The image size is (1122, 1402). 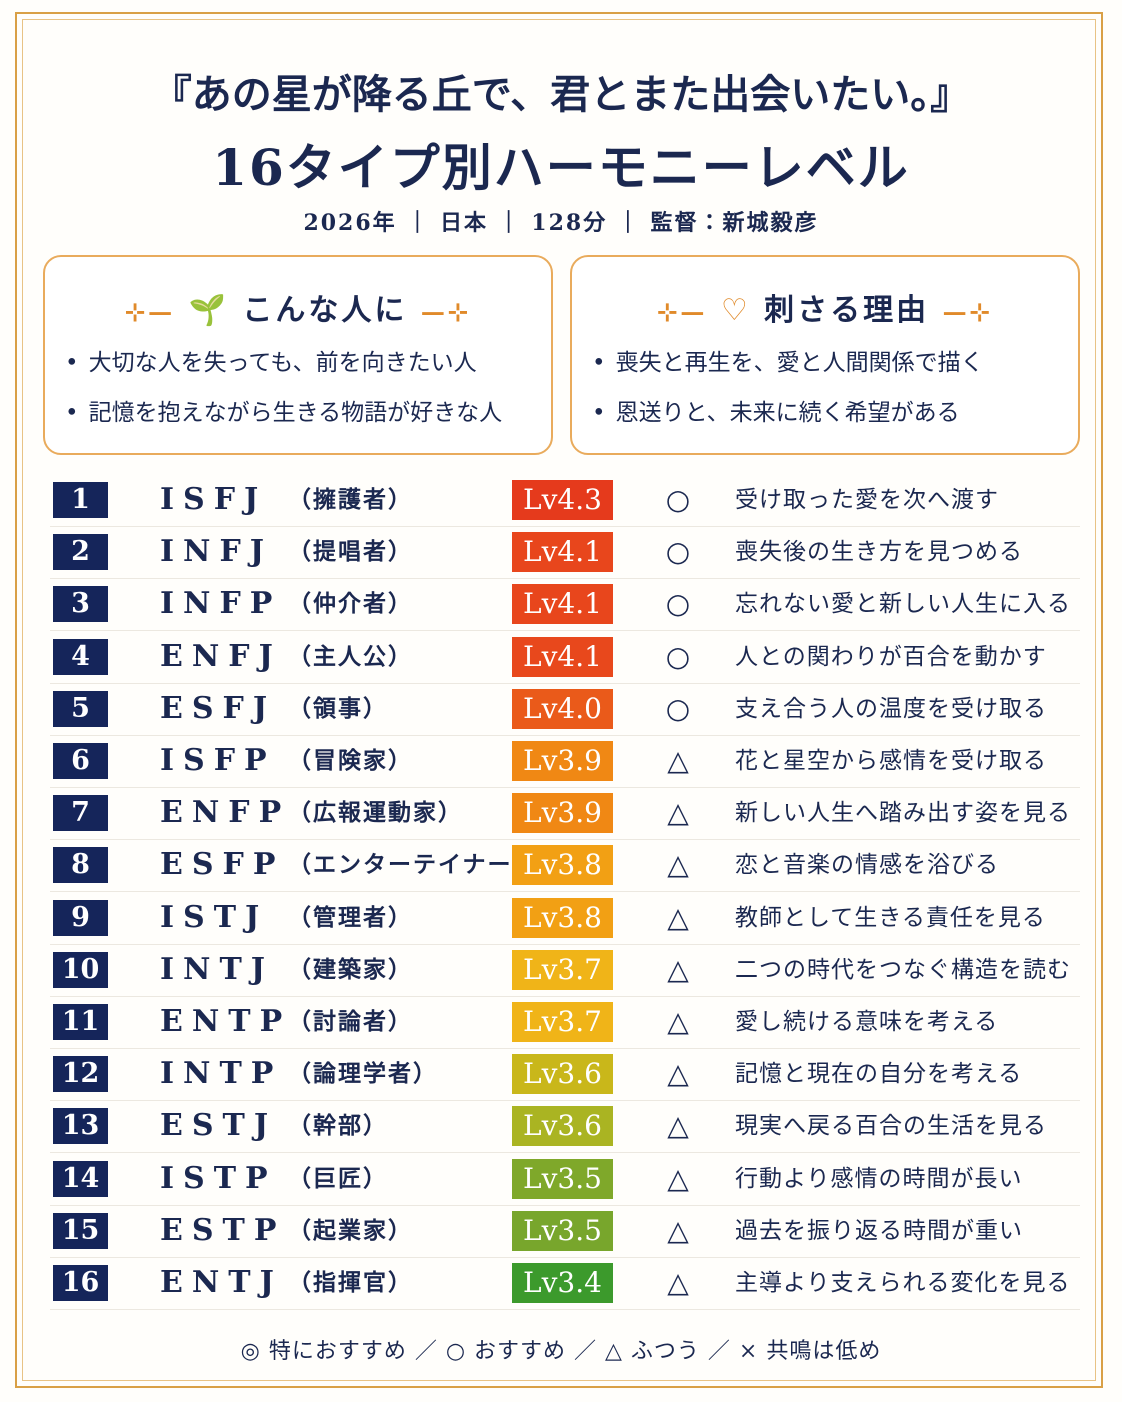 I want to click on comment: 二つの時代をつなぐ構造を読む, so click(x=903, y=969).